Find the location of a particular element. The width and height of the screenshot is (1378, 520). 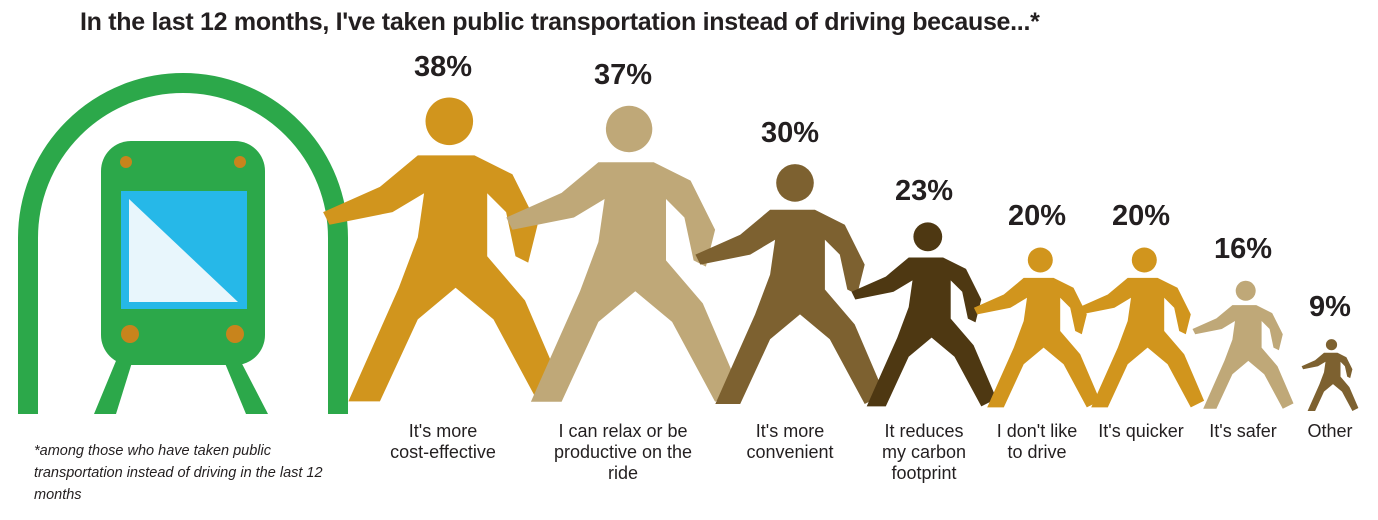

train-leg-left is located at coordinates (114, 385).